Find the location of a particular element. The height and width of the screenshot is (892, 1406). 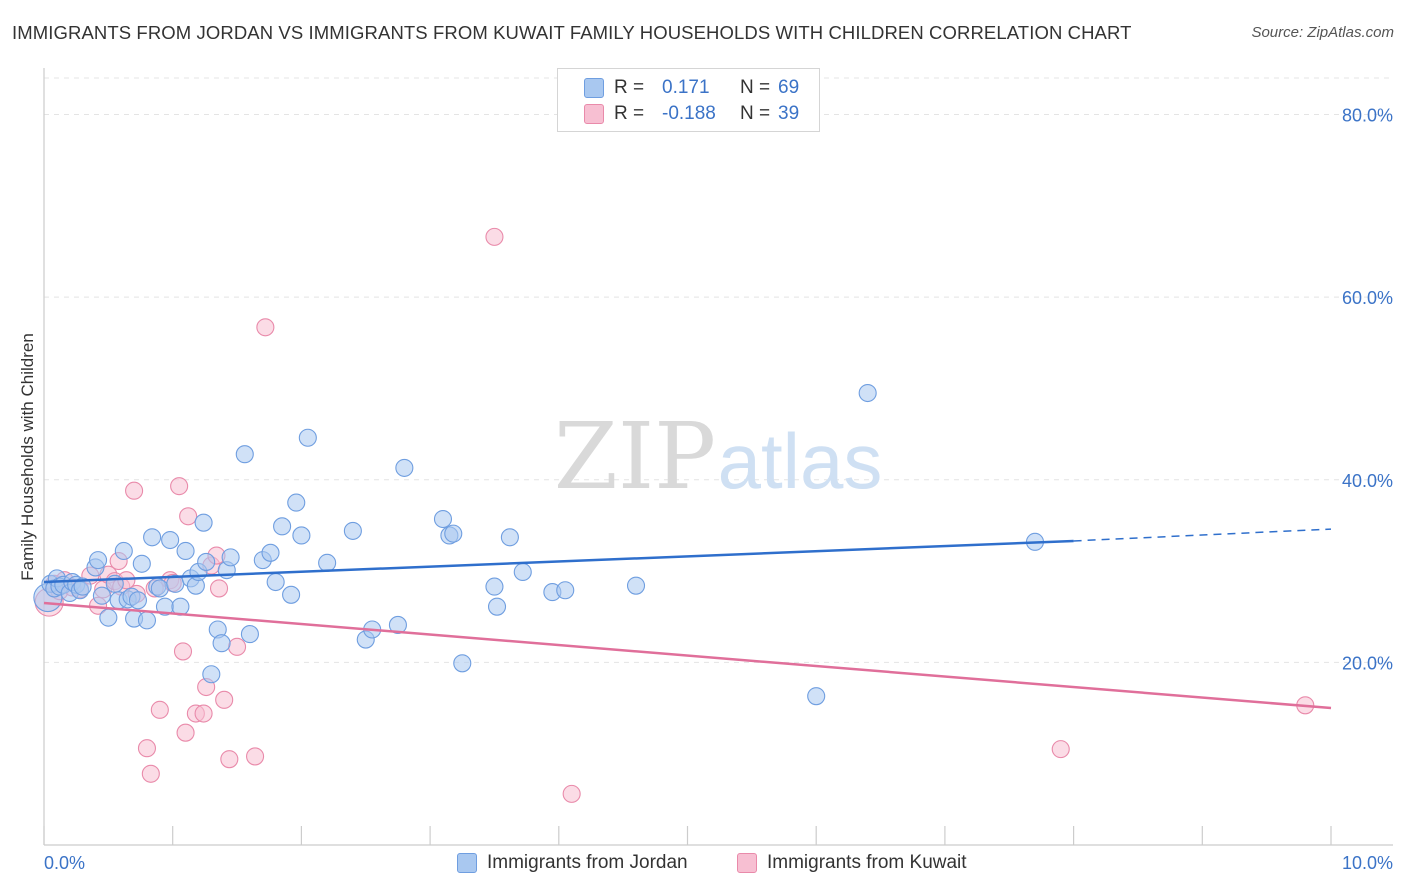

kuwait-trend-line is located at coordinates (687, 655).